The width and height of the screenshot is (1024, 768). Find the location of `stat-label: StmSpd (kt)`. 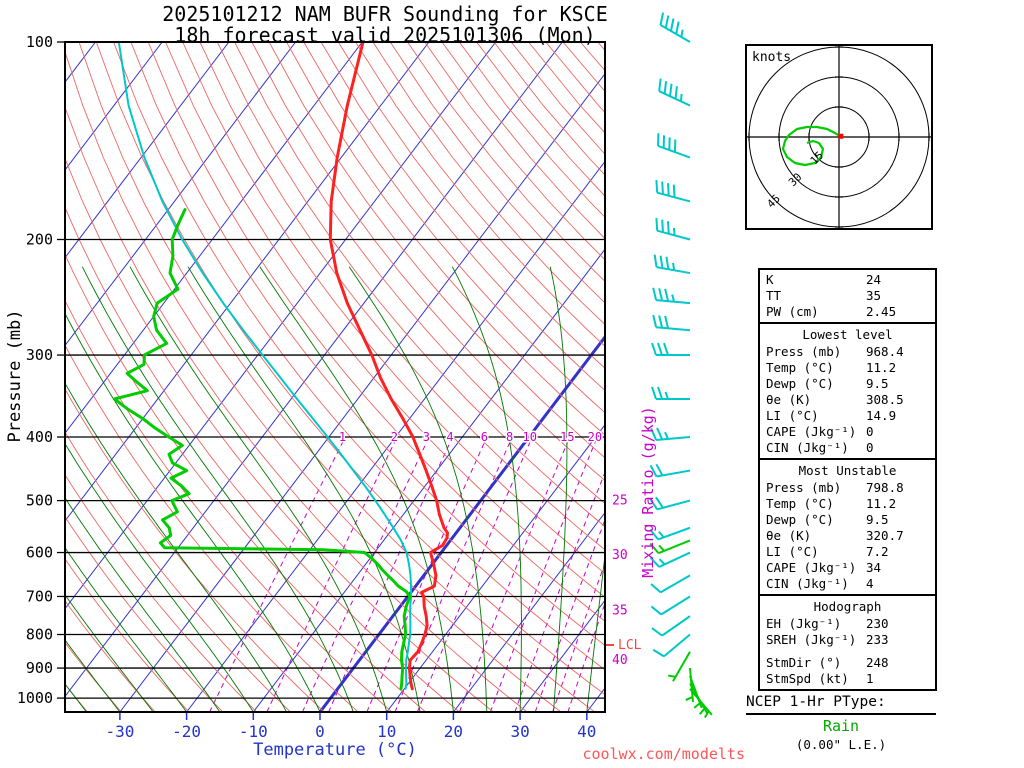

stat-label: StmSpd (kt) is located at coordinates (807, 678).